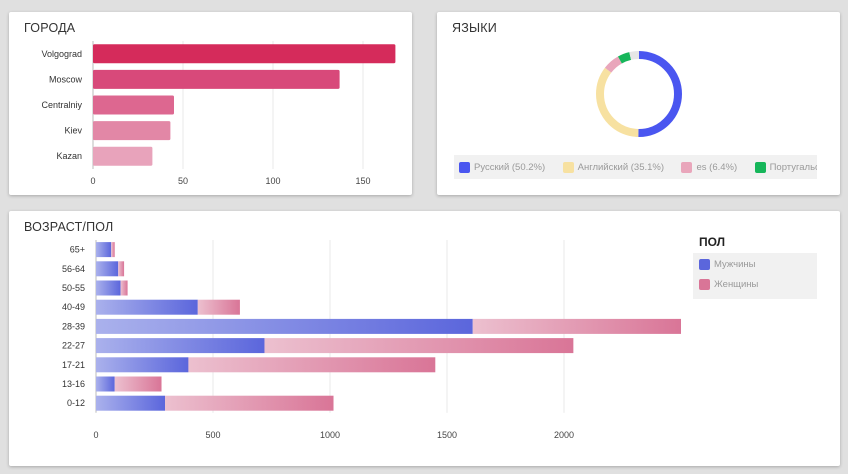 Image resolution: width=848 pixels, height=474 pixels. I want to click on legend-item-men: Мужчины, so click(758, 264).